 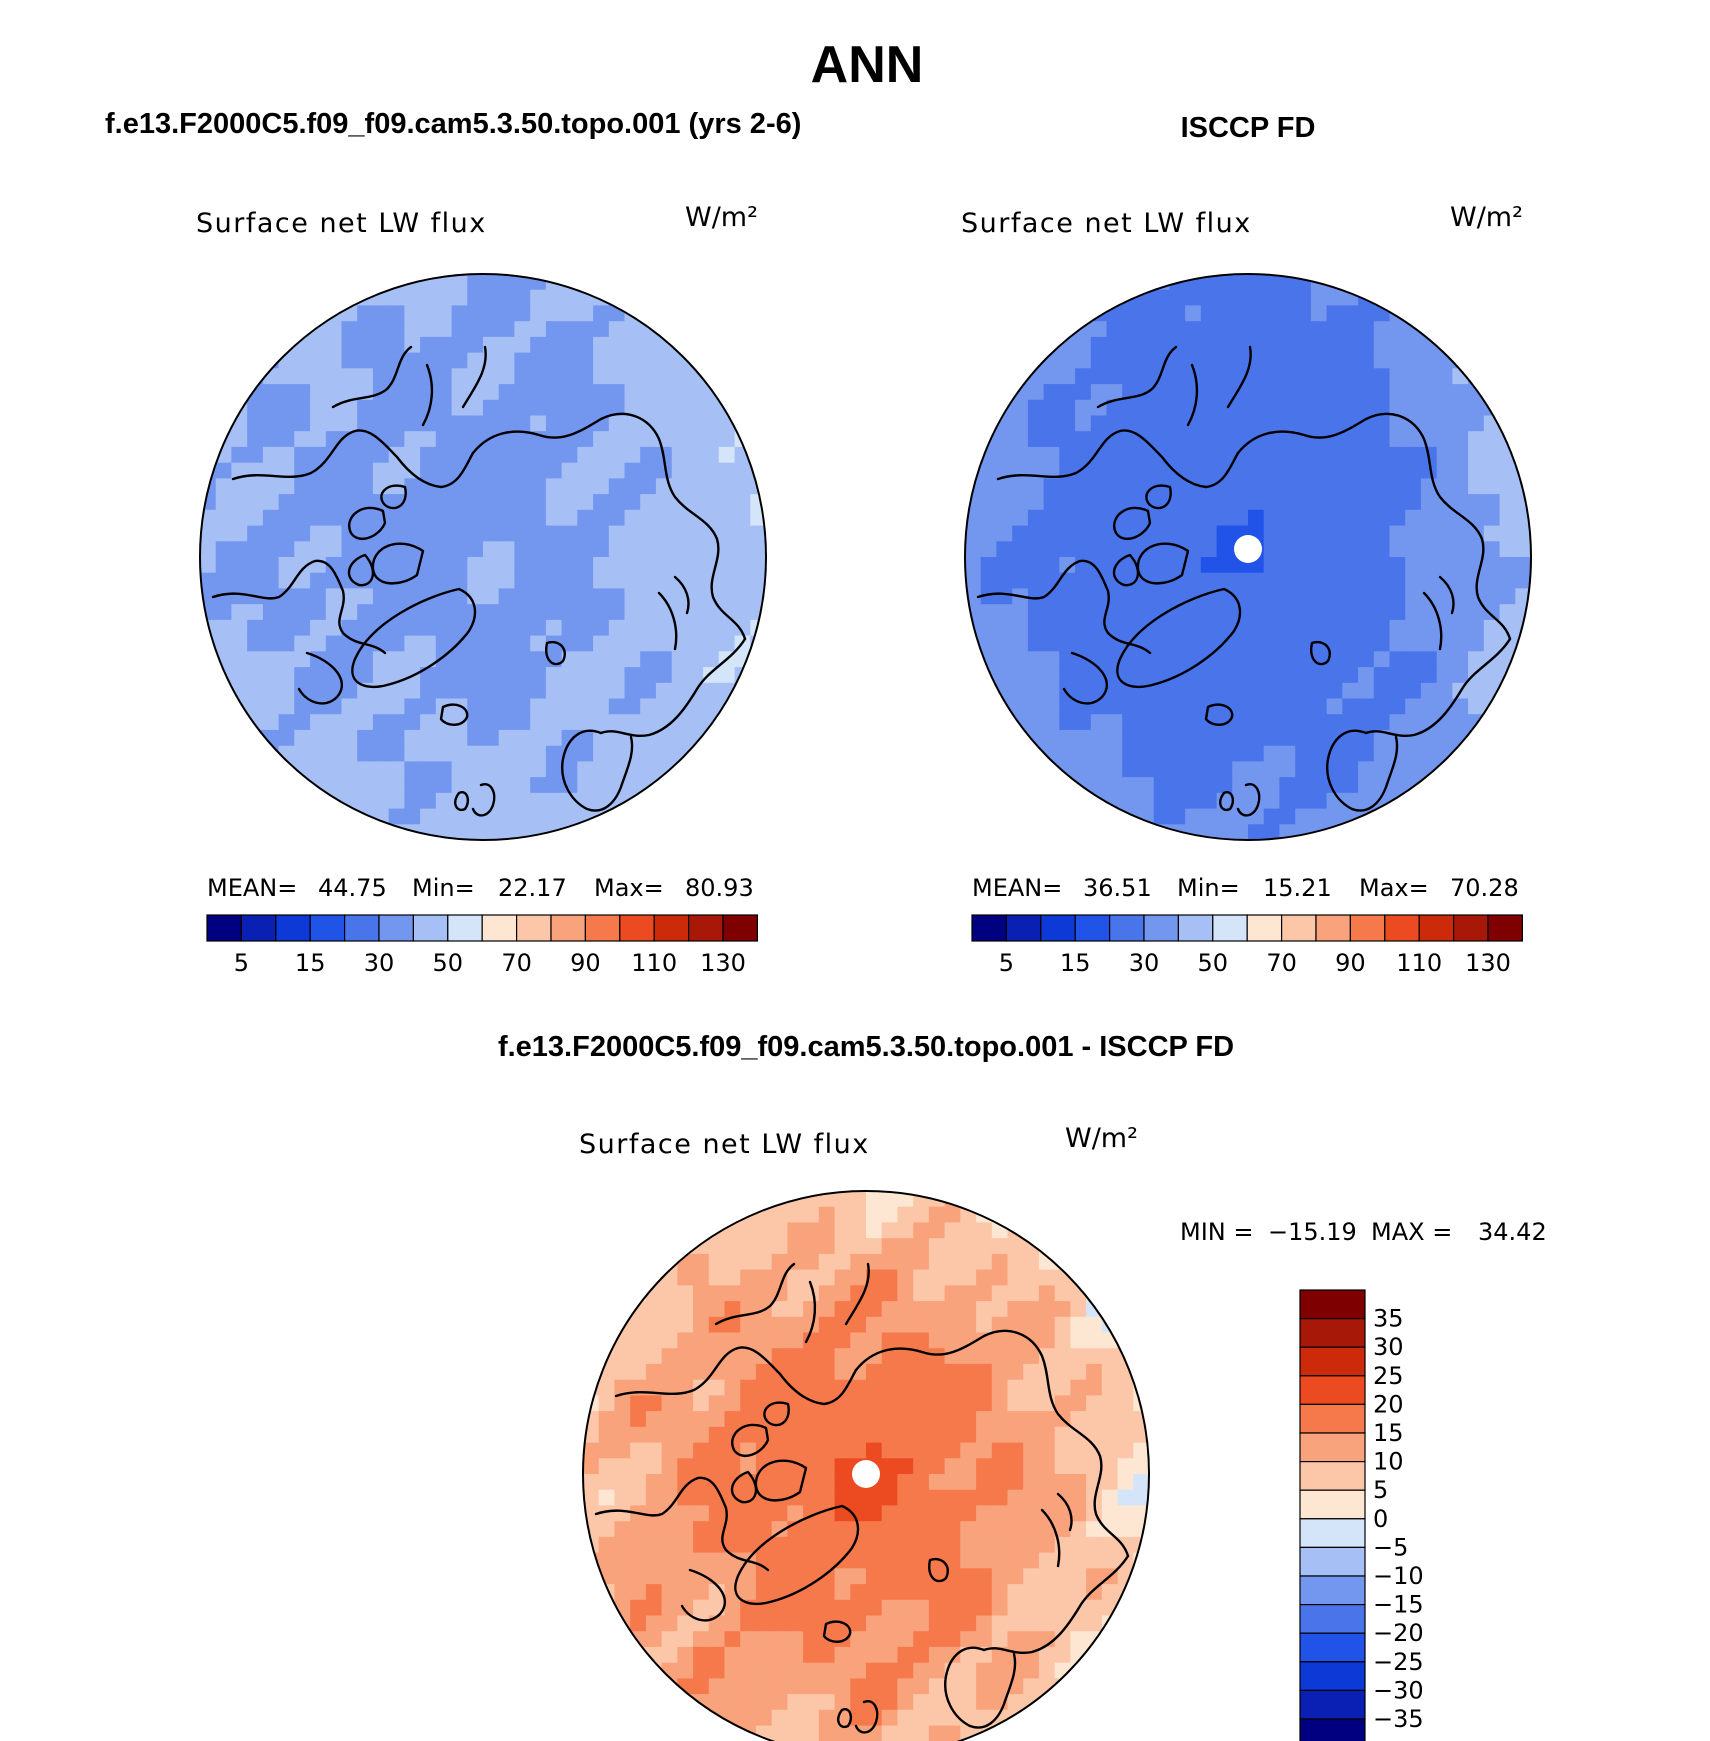 What do you see at coordinates (723, 963) in the screenshot?
I see `colorbar-tick-label: 130` at bounding box center [723, 963].